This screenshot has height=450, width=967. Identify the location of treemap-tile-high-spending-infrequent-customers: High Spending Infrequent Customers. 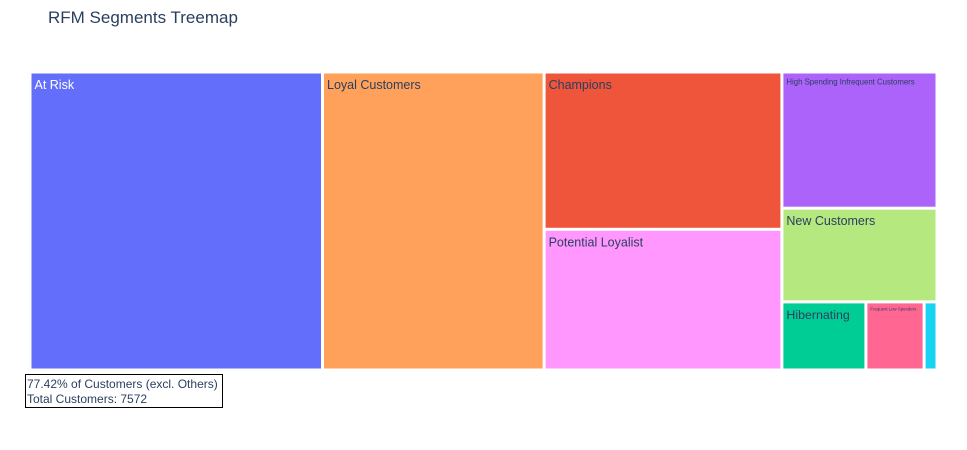
(859, 140).